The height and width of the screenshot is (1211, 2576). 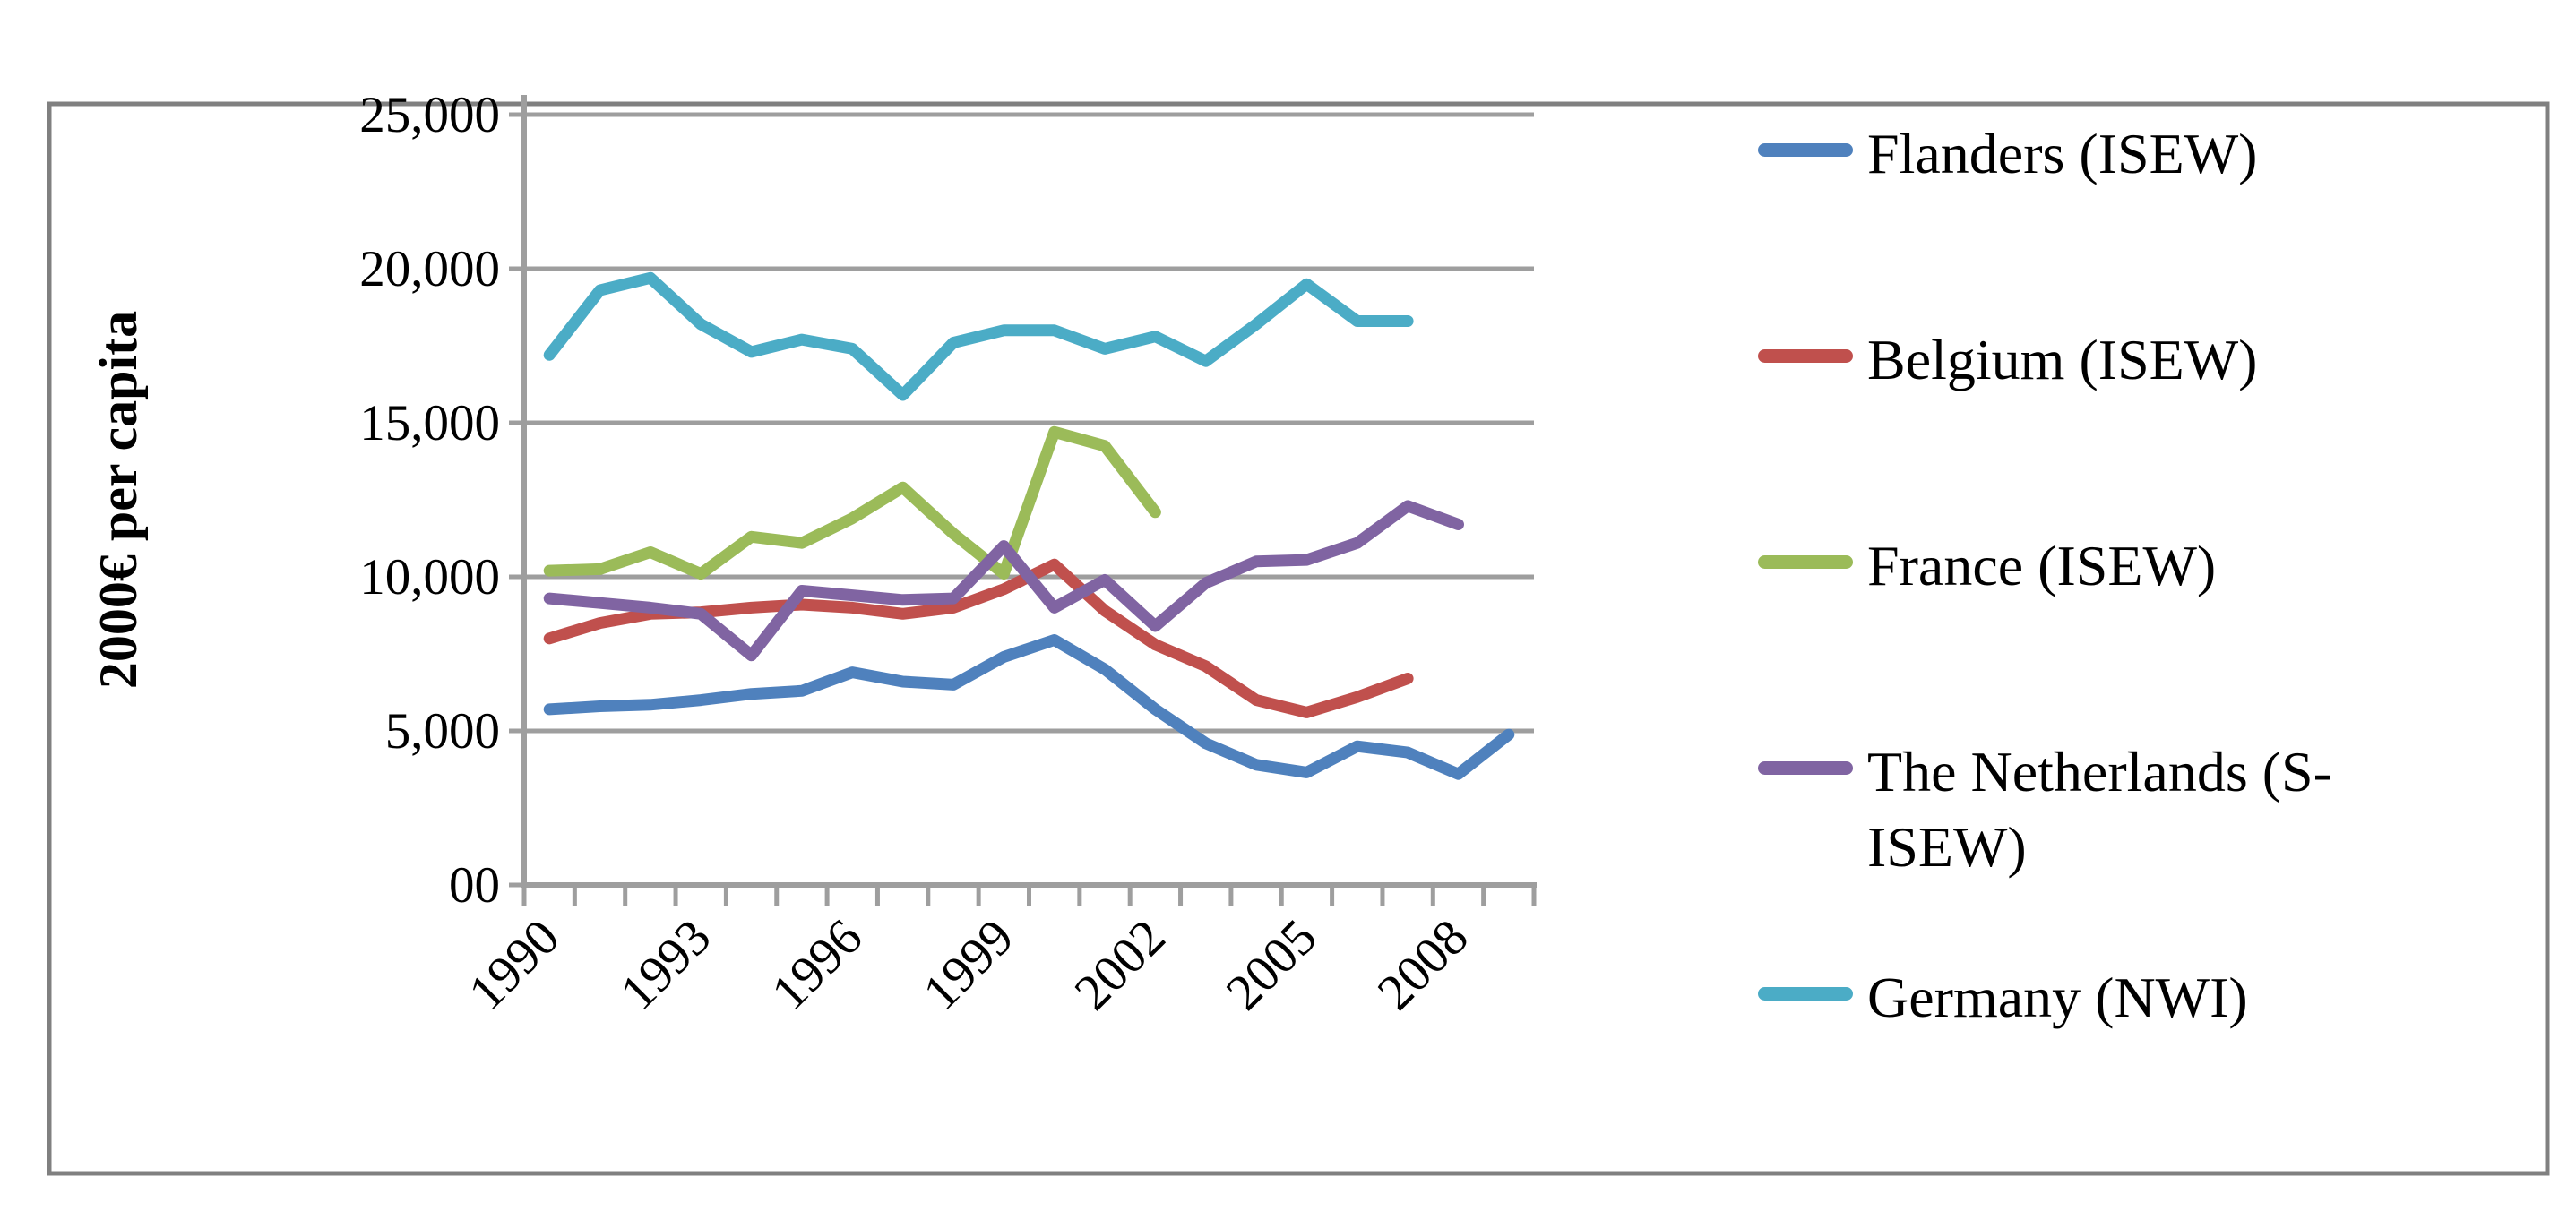 I want to click on legend-swatch-france, so click(x=1806, y=562).